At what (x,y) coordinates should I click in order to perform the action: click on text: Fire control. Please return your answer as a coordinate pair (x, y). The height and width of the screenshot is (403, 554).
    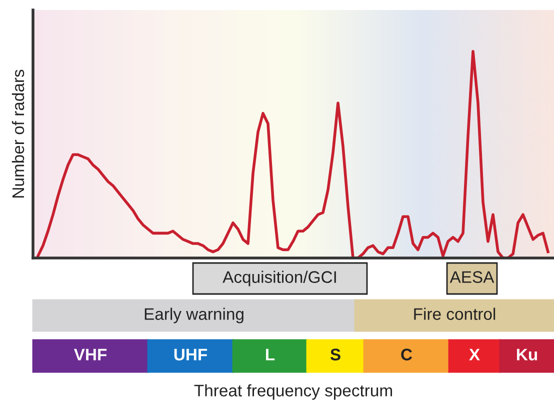
    Looking at the image, I should click on (455, 314).